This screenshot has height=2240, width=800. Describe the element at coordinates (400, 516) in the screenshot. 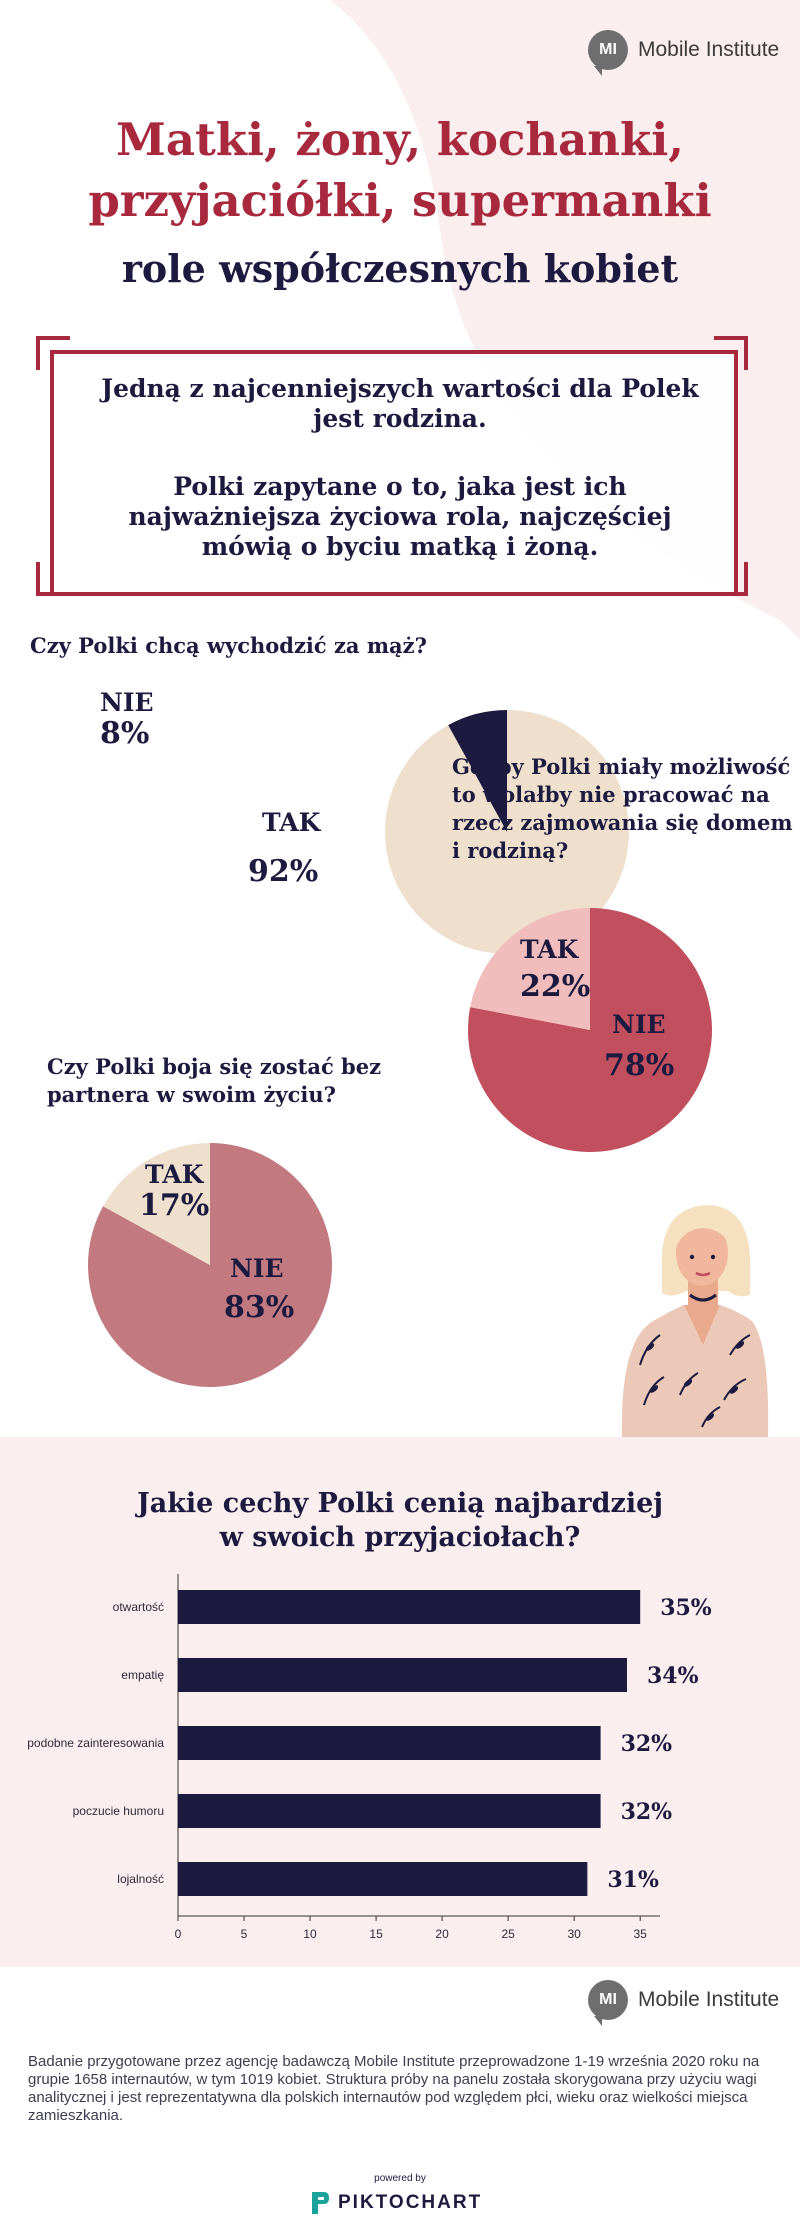

I see `intro-line: najważniejsza życiowa rola, najczęściej` at that location.